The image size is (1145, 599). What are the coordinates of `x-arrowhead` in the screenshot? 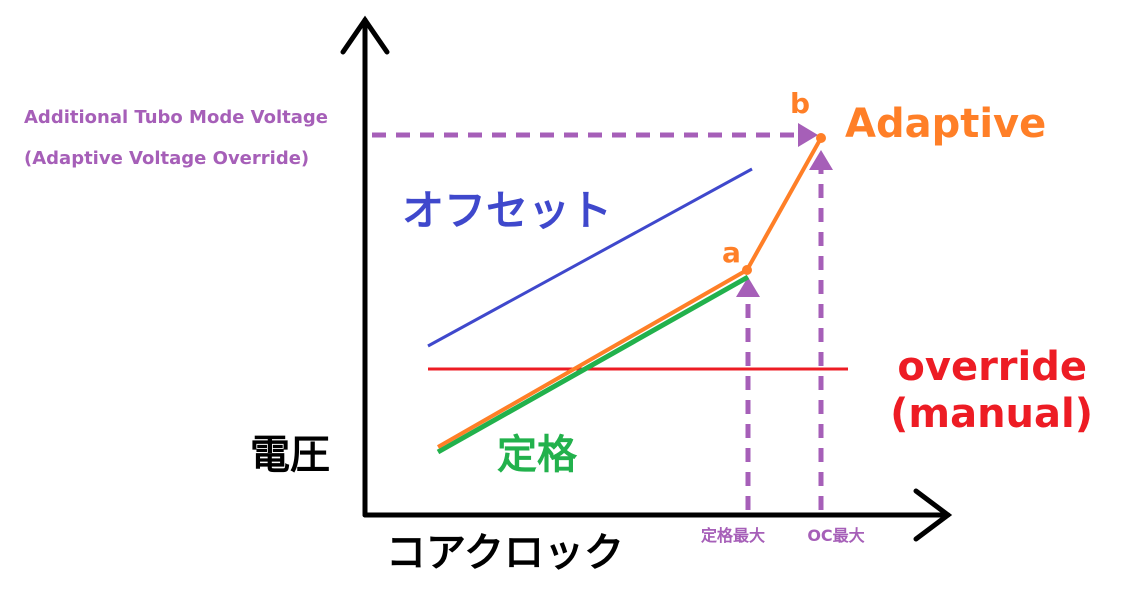 It's located at (933, 515).